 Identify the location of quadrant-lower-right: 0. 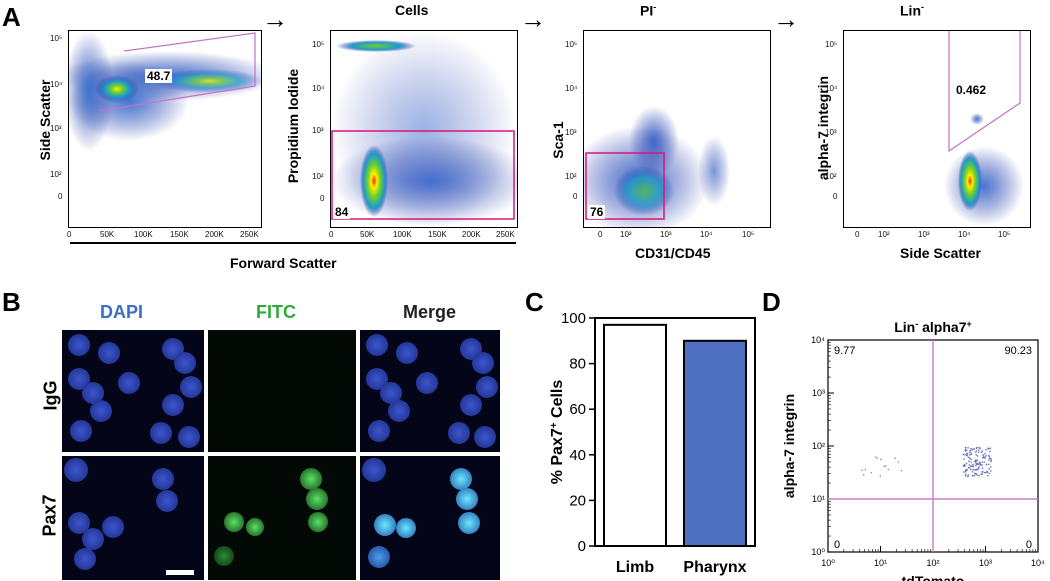
(1029, 545).